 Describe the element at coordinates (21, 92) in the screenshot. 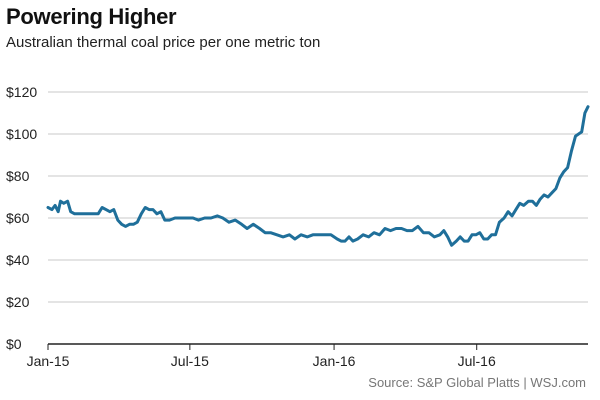

I see `y-tick-label: $120` at that location.